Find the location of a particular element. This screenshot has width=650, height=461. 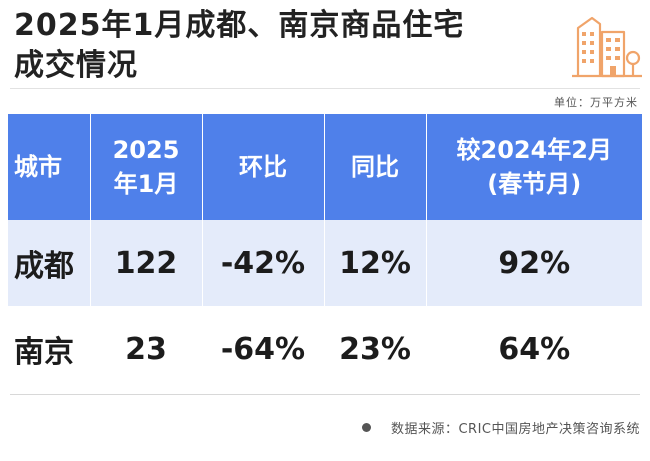

table-cell-mom: -64% is located at coordinates (263, 349).